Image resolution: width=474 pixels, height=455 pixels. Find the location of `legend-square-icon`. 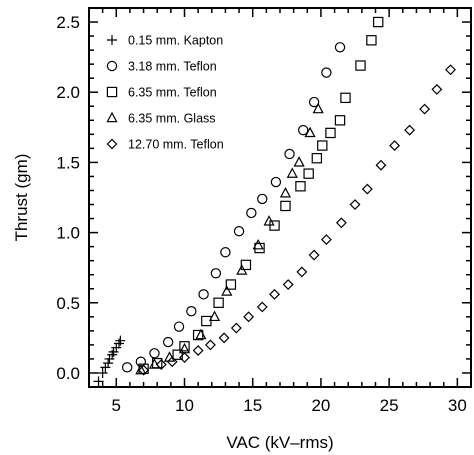

legend-square-icon is located at coordinates (112, 92).